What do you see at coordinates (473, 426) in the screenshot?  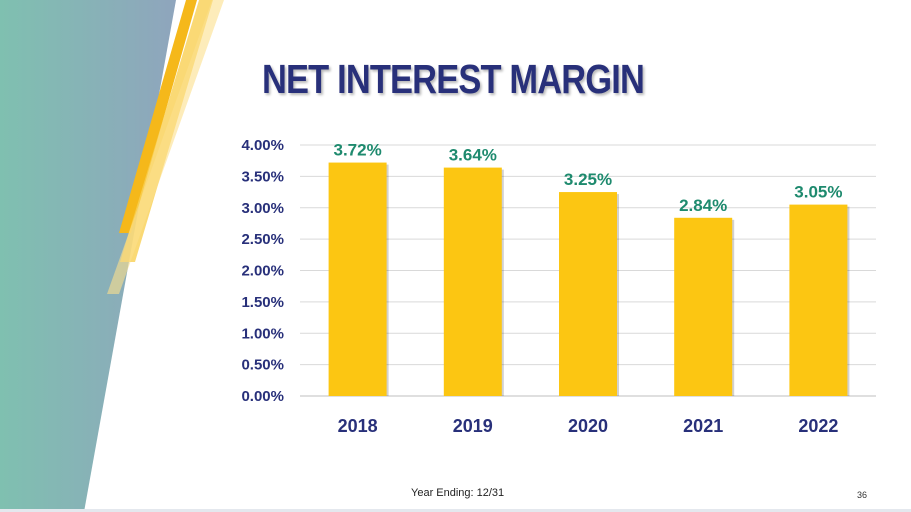 I see `x-tick-label: 2019` at bounding box center [473, 426].